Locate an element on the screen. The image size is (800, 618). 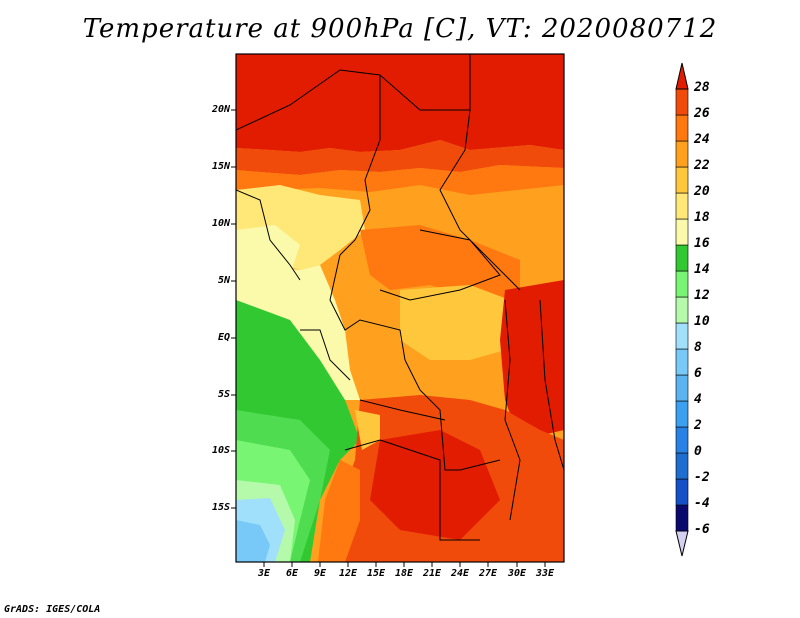
lon-label: 33E is located at coordinates (545, 573).